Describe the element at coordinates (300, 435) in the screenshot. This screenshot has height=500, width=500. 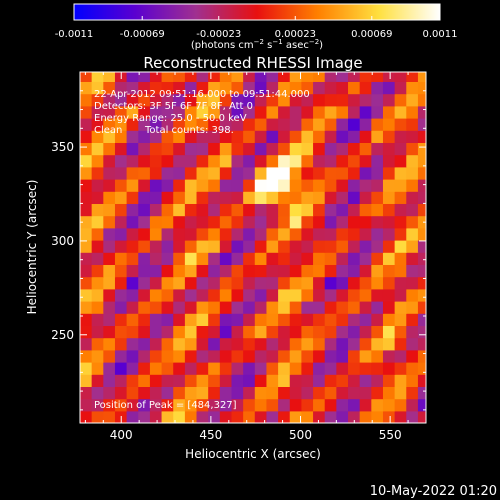
I see `x-tick-label: 500` at that location.